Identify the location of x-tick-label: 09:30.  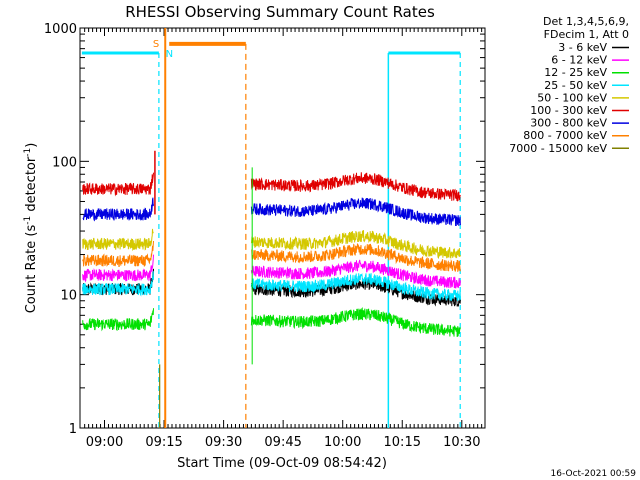
(223, 442).